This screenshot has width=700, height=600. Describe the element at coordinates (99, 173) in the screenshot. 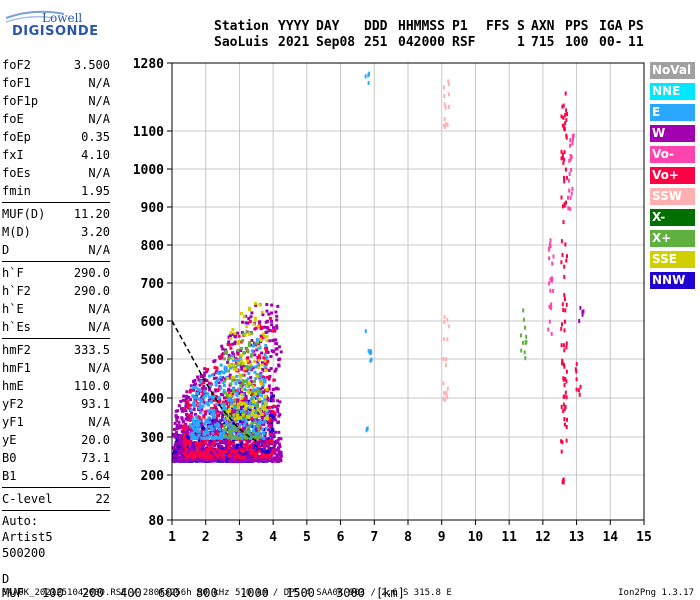

I see `param-value: N/A` at that location.